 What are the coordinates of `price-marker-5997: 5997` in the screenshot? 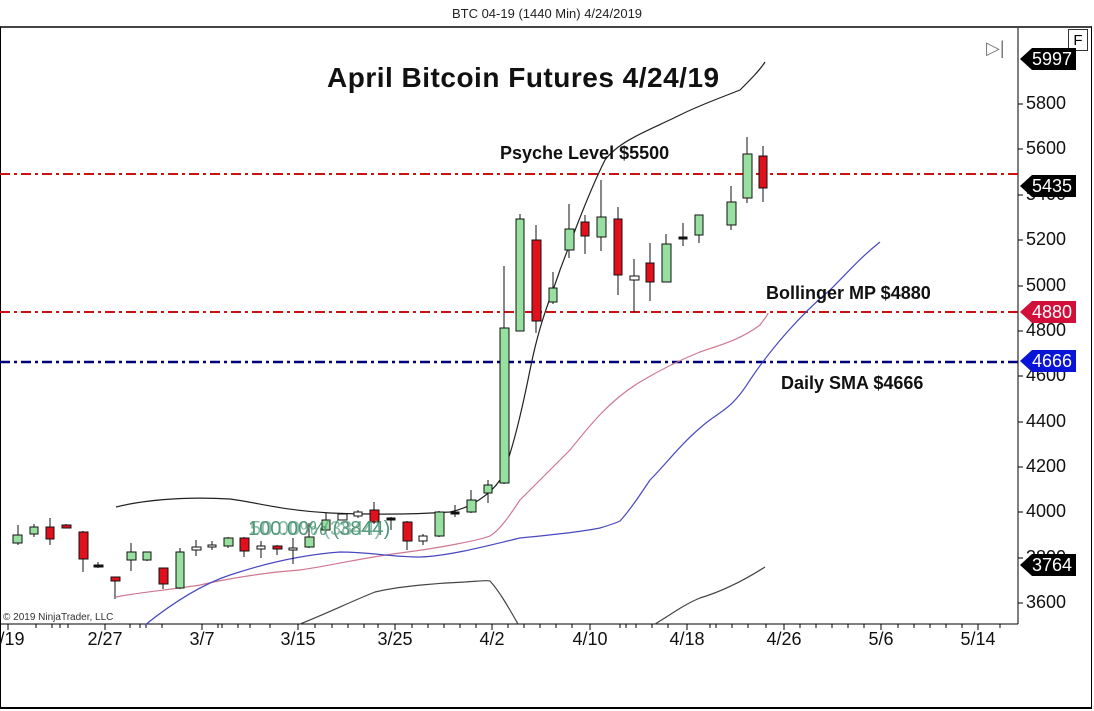 It's located at (1048, 59).